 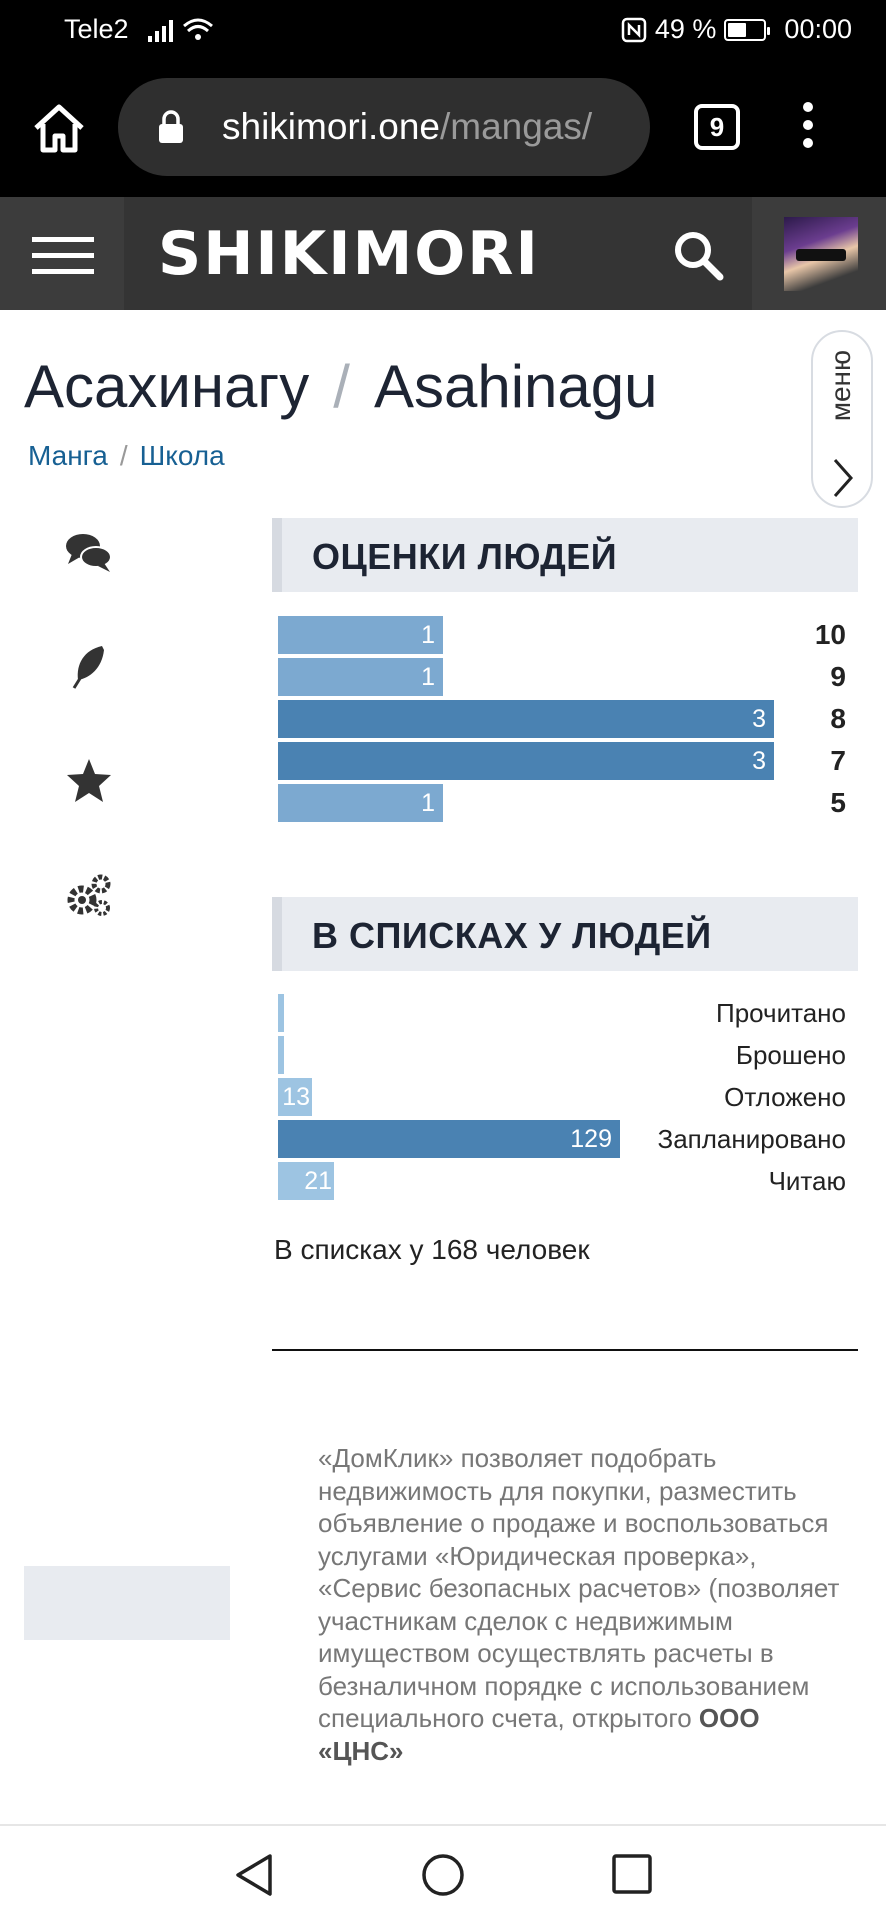 What do you see at coordinates (171, 126) in the screenshot?
I see `lock-icon` at bounding box center [171, 126].